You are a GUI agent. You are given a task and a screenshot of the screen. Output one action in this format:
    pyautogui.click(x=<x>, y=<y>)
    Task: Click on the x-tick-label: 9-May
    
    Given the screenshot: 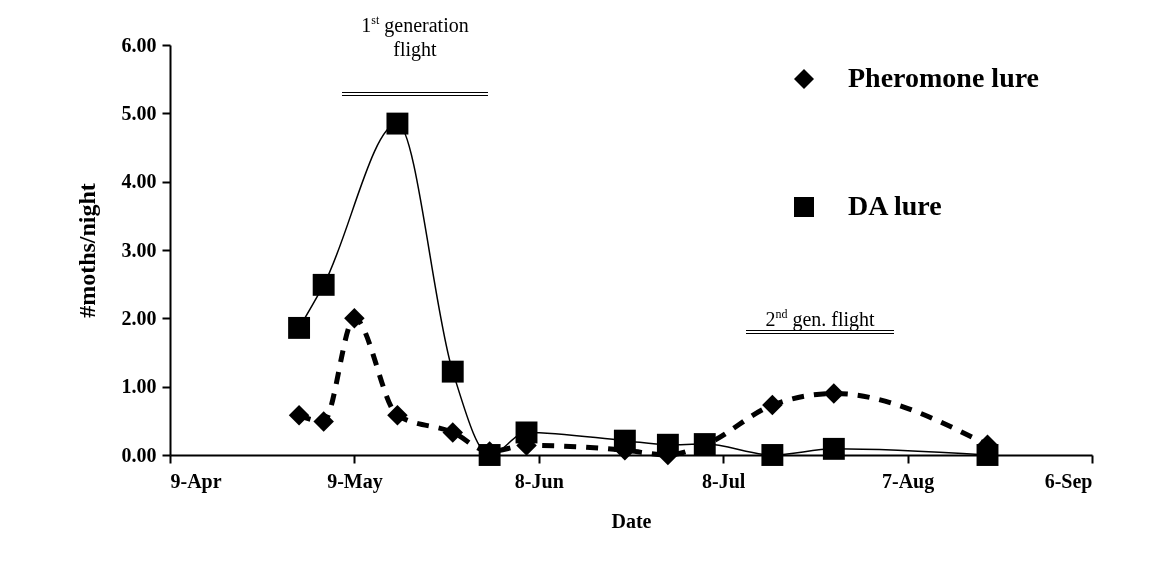 What is the action you would take?
    pyautogui.click(x=355, y=481)
    